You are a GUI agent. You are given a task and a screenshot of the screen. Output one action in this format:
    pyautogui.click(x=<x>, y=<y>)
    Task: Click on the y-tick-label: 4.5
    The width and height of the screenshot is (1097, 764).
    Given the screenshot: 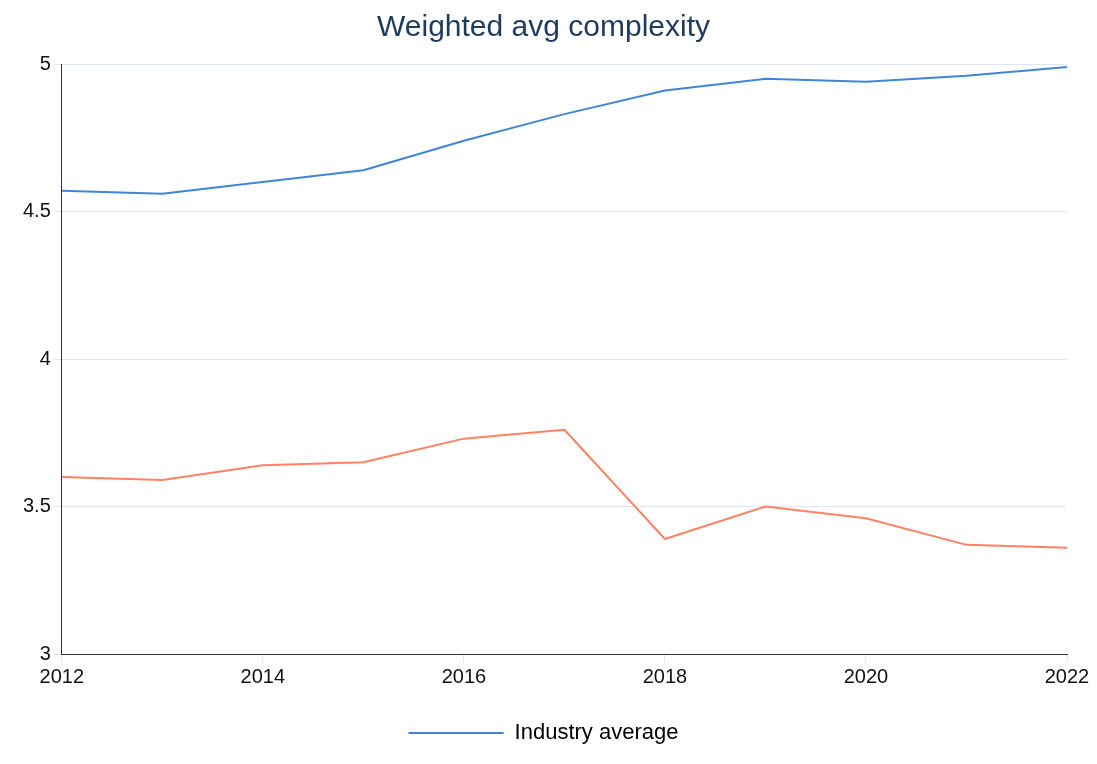 What is the action you would take?
    pyautogui.click(x=36, y=210)
    